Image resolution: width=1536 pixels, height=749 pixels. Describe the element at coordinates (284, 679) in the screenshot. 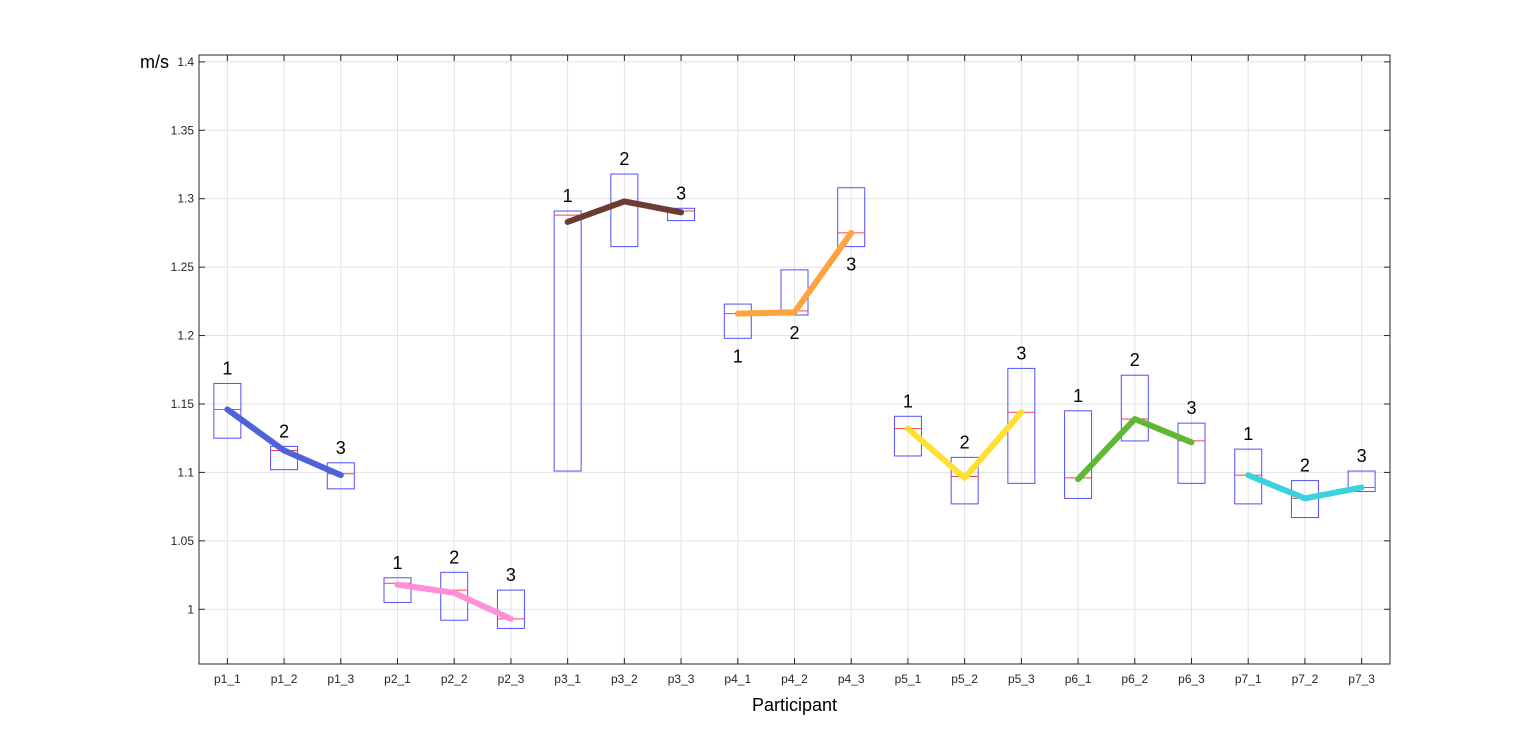

I see `x-tick-label: p1_2` at that location.